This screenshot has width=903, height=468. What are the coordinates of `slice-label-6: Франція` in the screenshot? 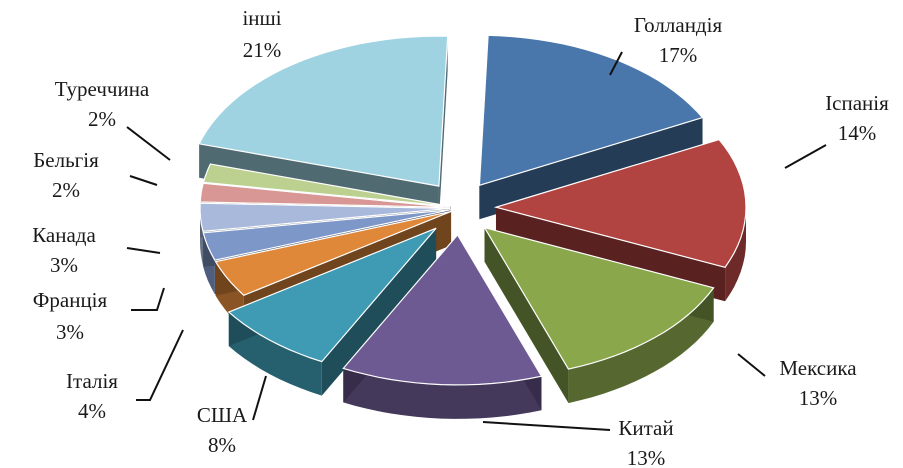 It's located at (70, 300).